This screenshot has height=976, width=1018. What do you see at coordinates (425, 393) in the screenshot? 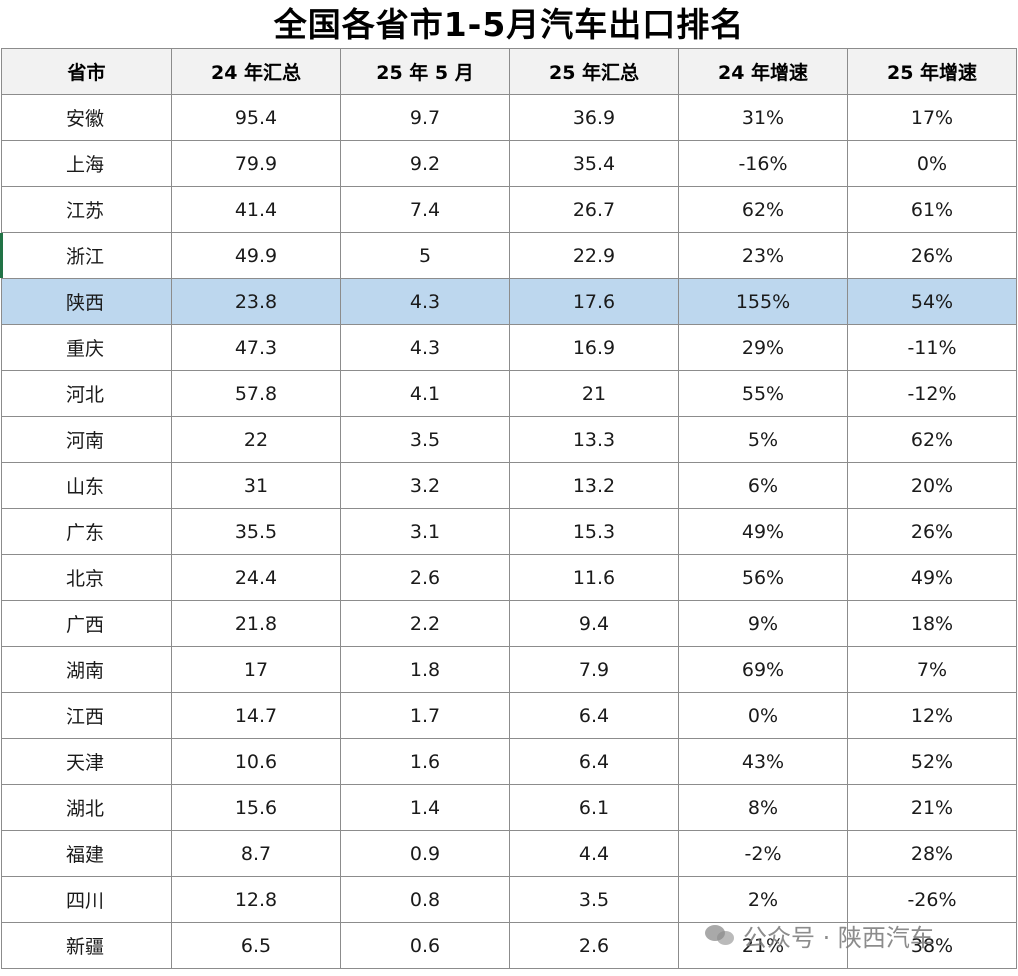
I see `cell-may-25: 4.1` at bounding box center [425, 393].